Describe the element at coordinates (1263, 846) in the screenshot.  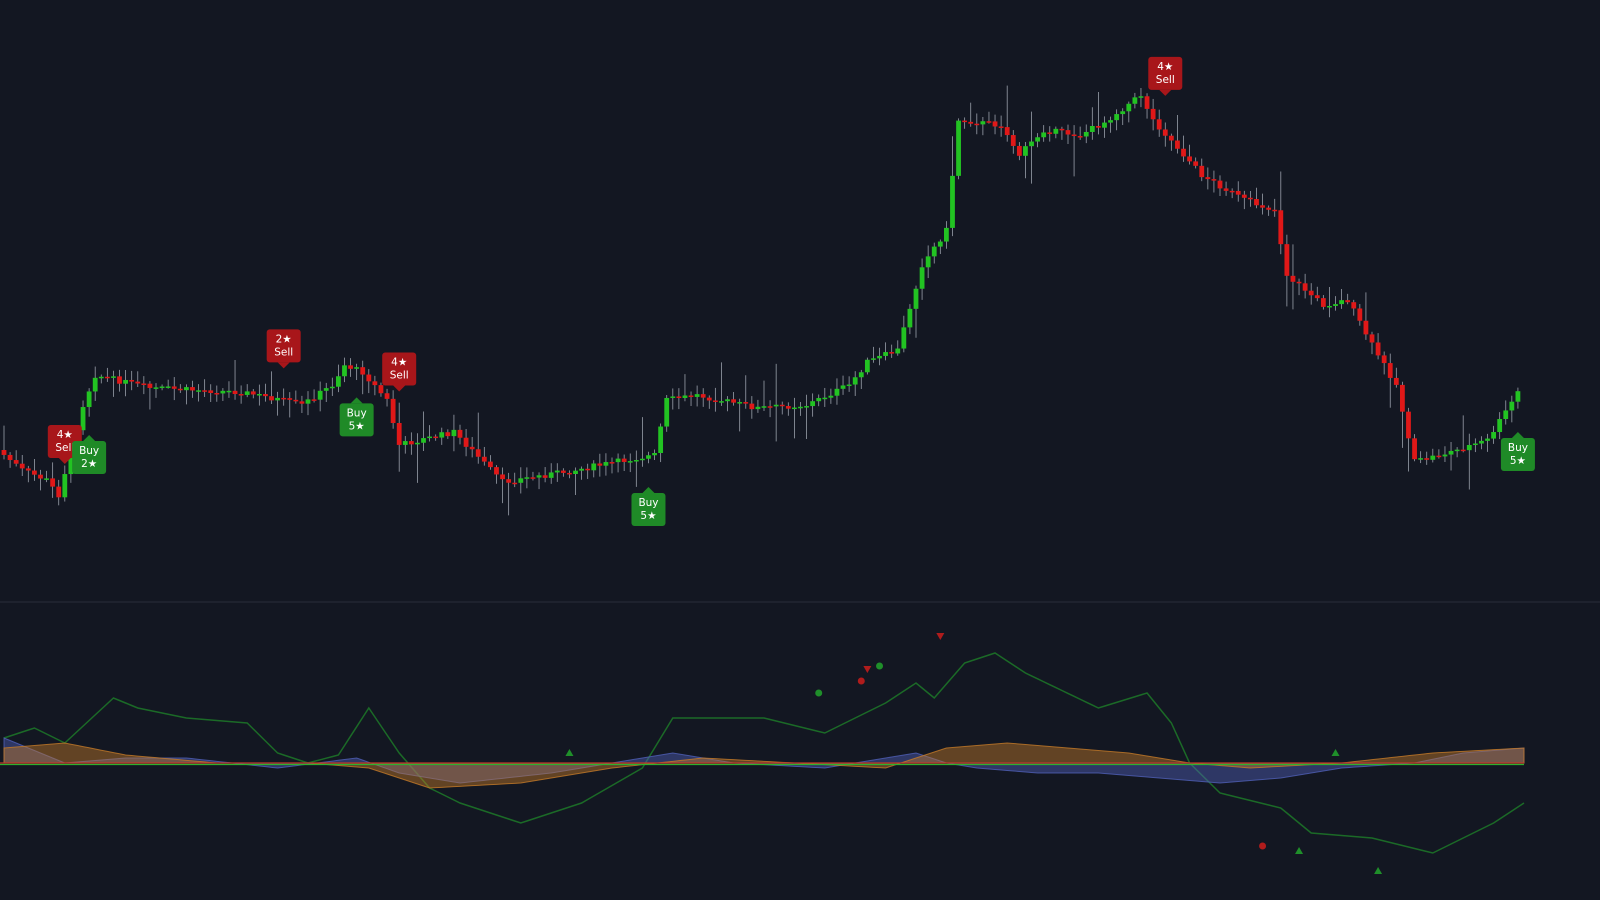
I see `signal-dot` at that location.